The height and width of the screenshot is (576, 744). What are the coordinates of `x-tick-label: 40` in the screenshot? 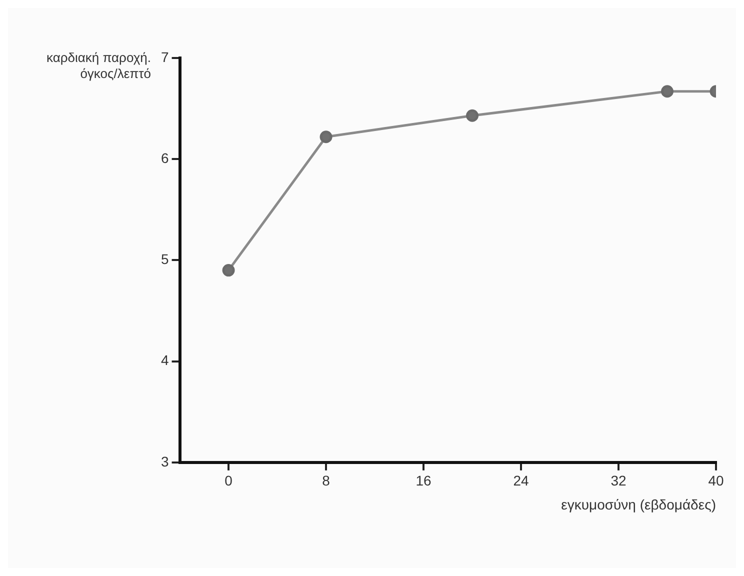 It's located at (716, 480).